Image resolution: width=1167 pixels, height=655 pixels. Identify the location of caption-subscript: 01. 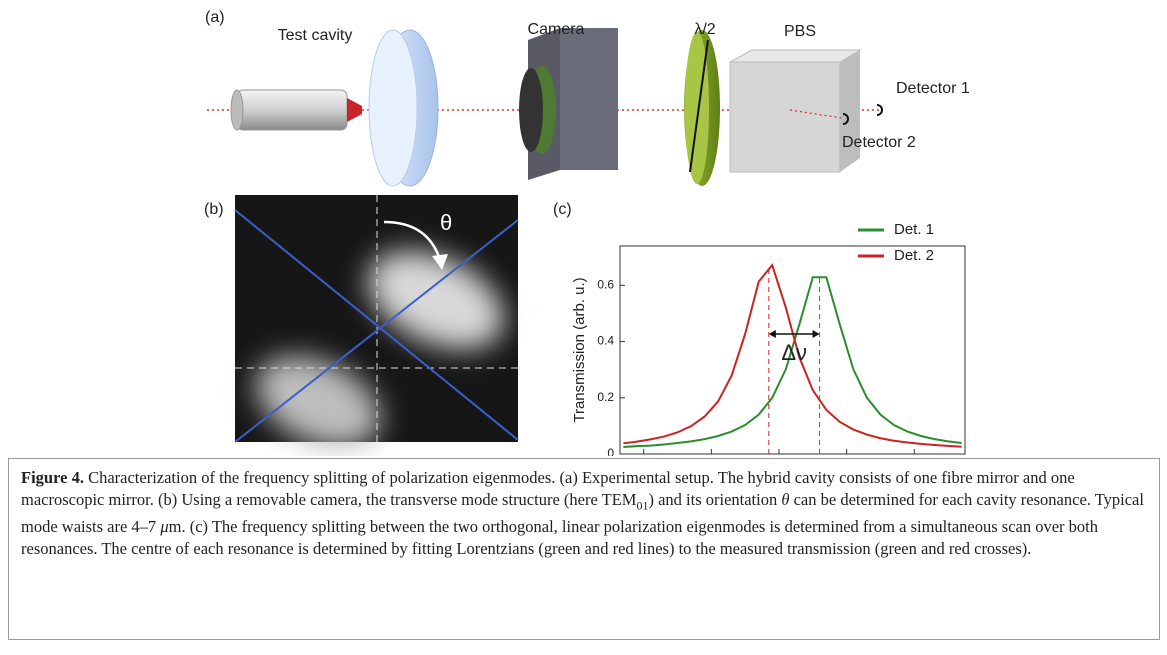
(642, 505).